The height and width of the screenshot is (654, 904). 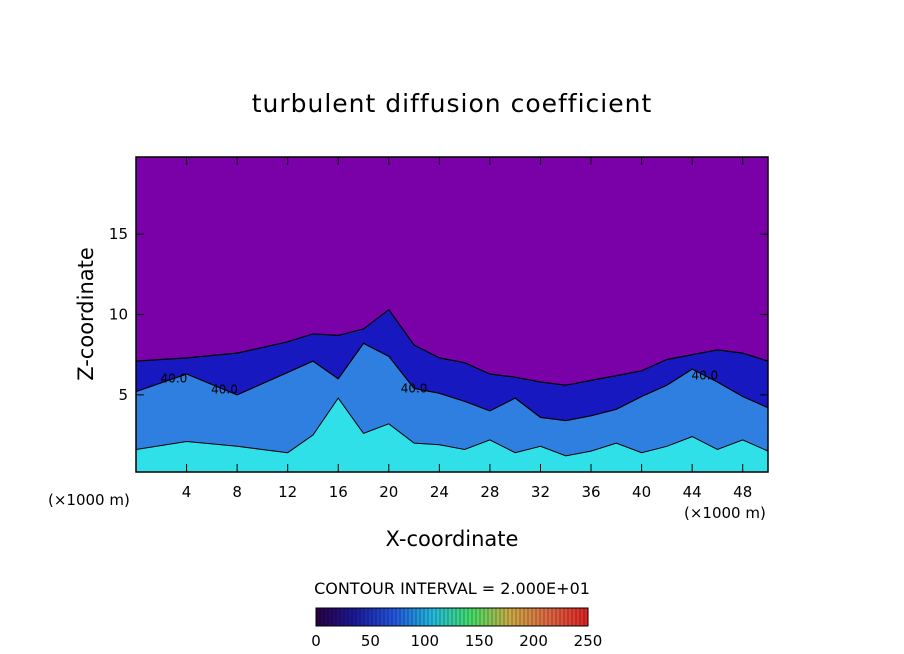 What do you see at coordinates (424, 641) in the screenshot?
I see `colorbar-tick-label: 100` at bounding box center [424, 641].